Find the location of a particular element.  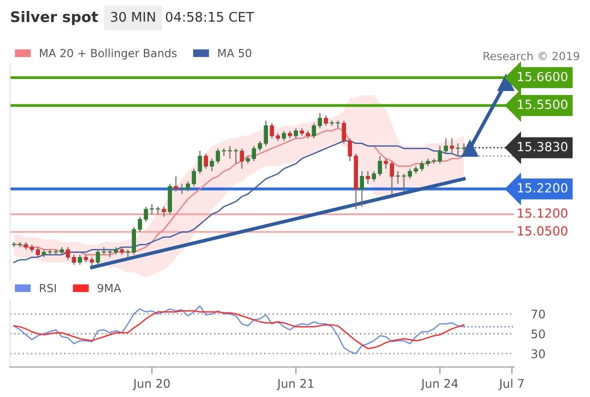

ref-line-label: 15.2200 is located at coordinates (543, 188).